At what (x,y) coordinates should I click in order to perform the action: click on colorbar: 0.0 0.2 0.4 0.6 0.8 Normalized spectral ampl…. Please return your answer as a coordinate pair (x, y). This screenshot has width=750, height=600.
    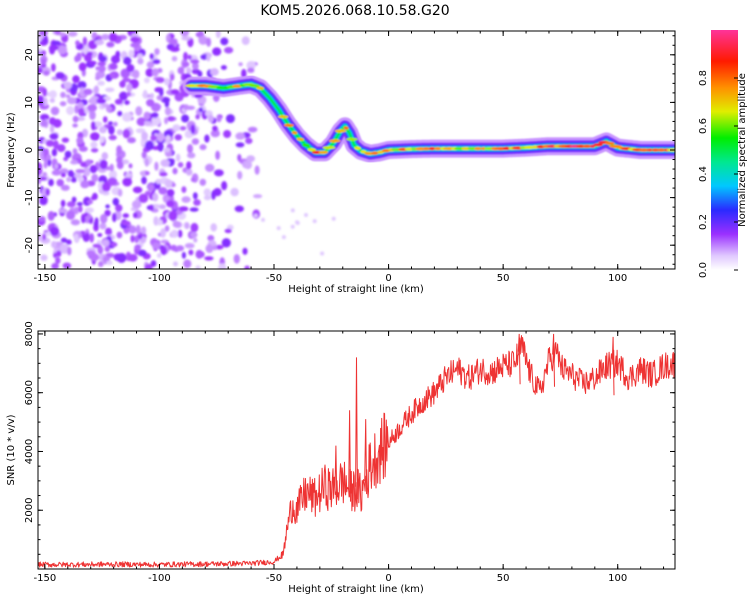
    Looking at the image, I should click on (723, 154).